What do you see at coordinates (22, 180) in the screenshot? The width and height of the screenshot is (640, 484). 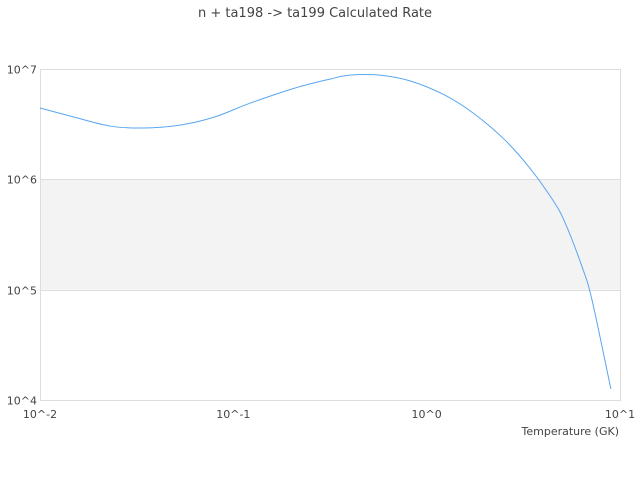 I see `y-tick-label: 10^6` at bounding box center [22, 180].